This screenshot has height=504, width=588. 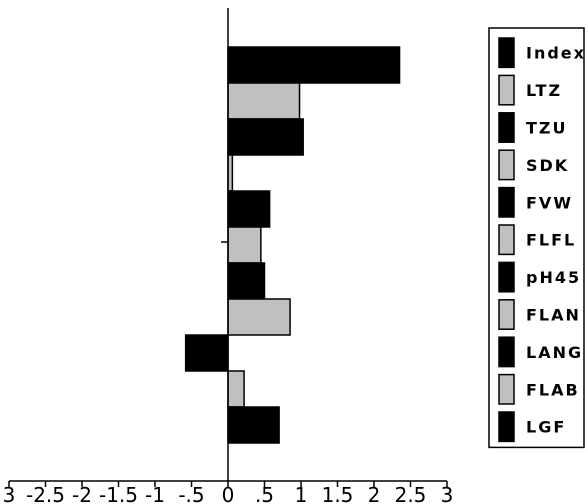 I want to click on x-tick-label: -2.5, so click(x=45, y=493).